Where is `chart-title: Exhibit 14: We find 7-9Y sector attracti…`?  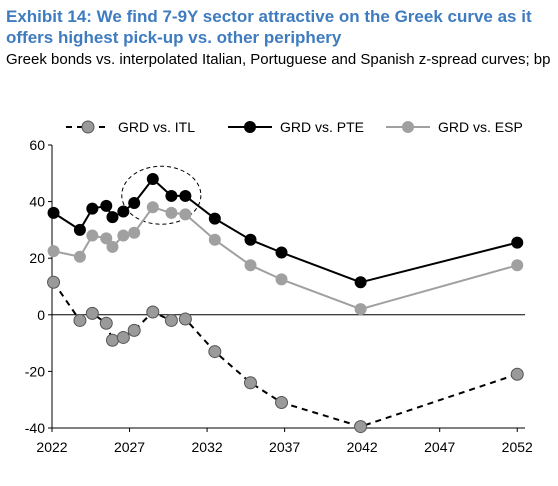 chart-title: Exhibit 14: We find 7-9Y sector attracti… is located at coordinates (269, 27).